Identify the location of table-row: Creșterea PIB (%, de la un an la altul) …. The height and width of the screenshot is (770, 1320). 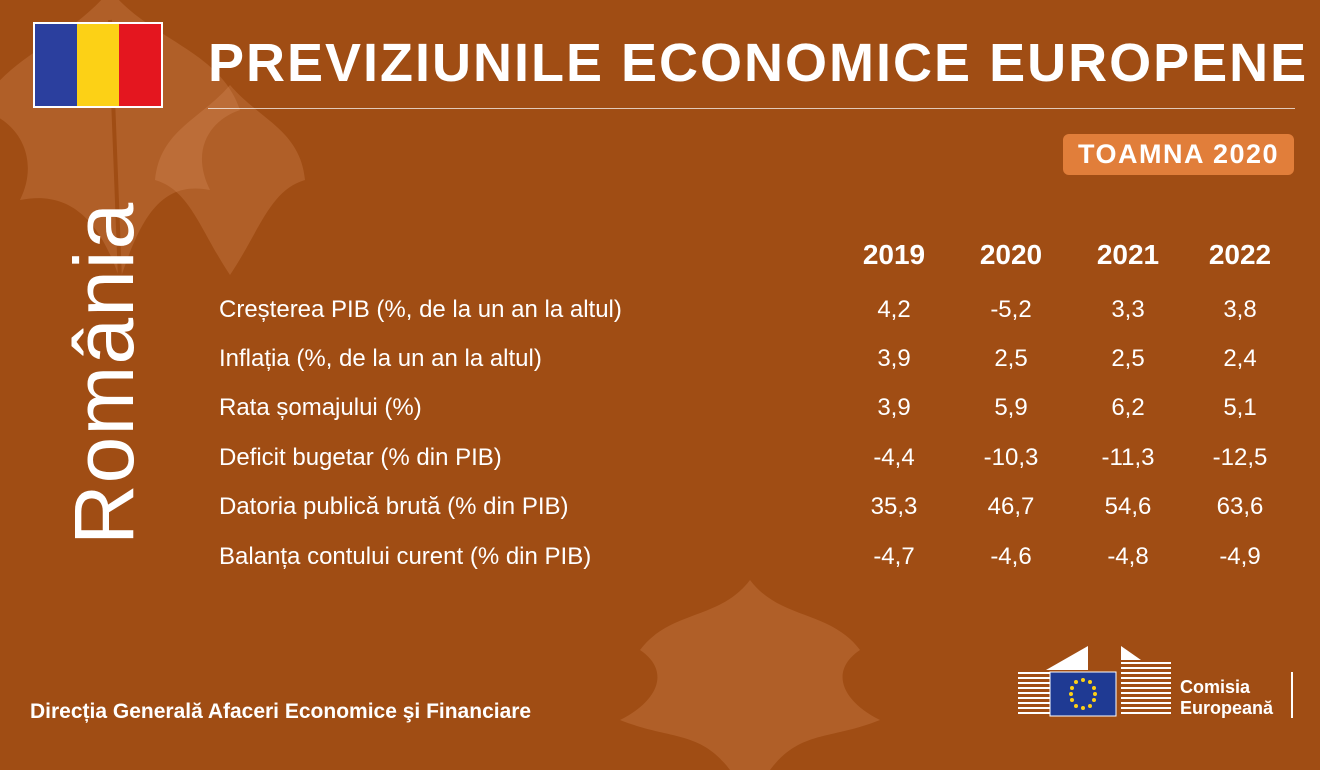
(660, 310).